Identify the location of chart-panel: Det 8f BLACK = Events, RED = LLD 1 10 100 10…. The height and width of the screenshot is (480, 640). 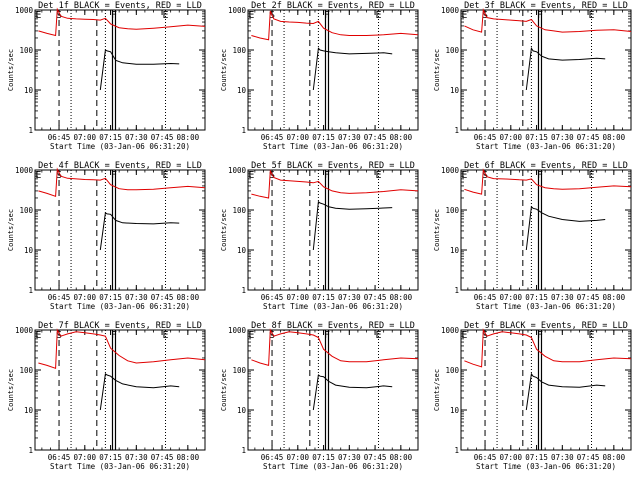
(319, 396).